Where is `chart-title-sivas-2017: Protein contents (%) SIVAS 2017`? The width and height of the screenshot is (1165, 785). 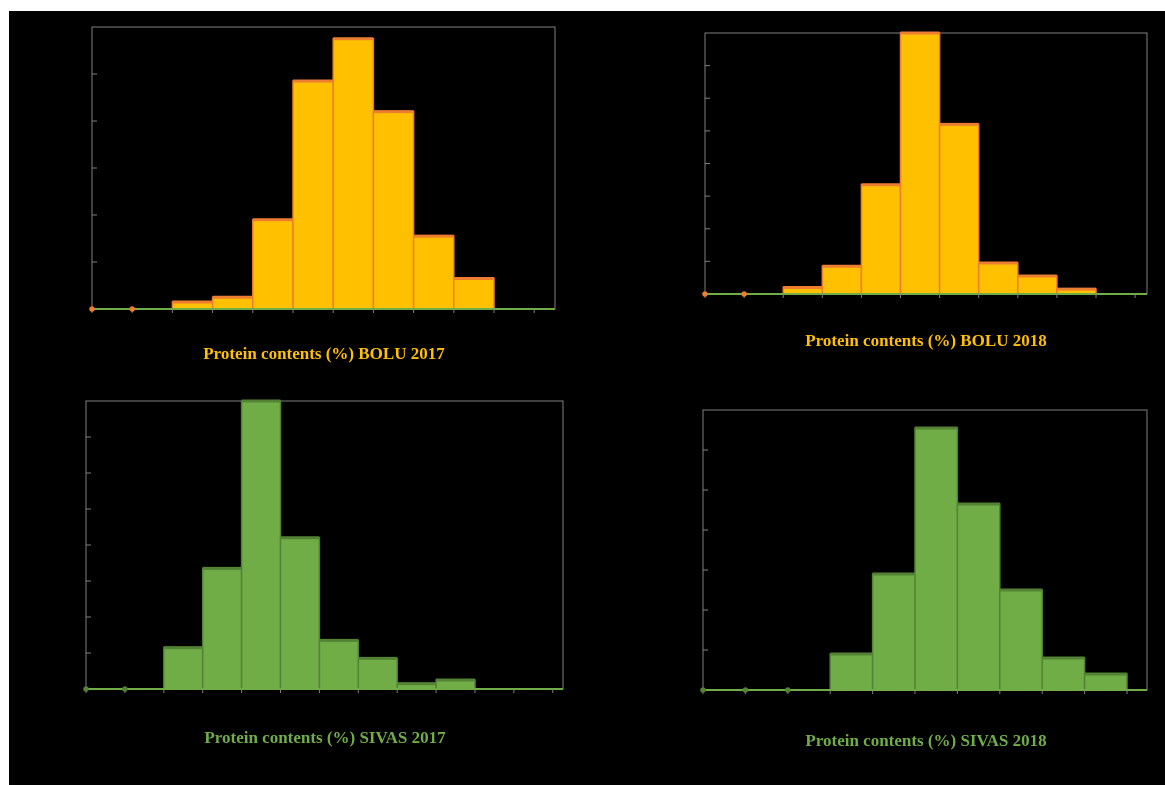
chart-title-sivas-2017: Protein contents (%) SIVAS 2017 is located at coordinates (325, 737).